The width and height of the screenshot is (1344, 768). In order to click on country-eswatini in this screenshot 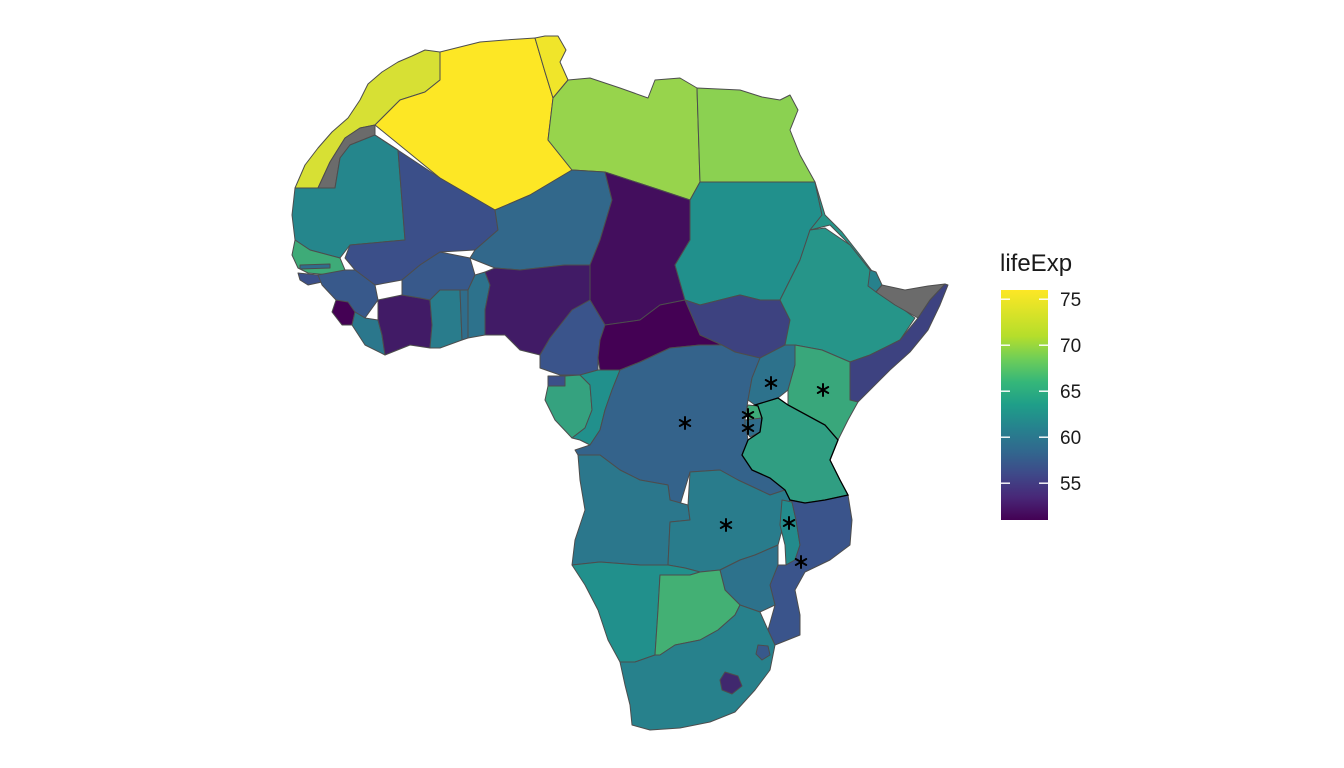, I will do `click(763, 652)`.